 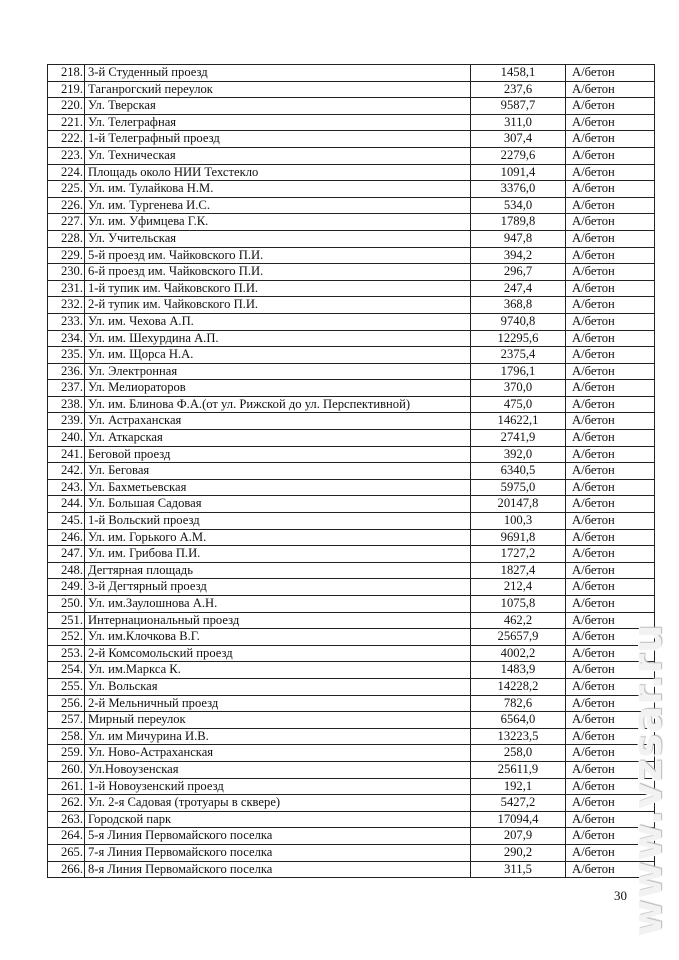 I want to click on row-number: 262., so click(x=66, y=803).